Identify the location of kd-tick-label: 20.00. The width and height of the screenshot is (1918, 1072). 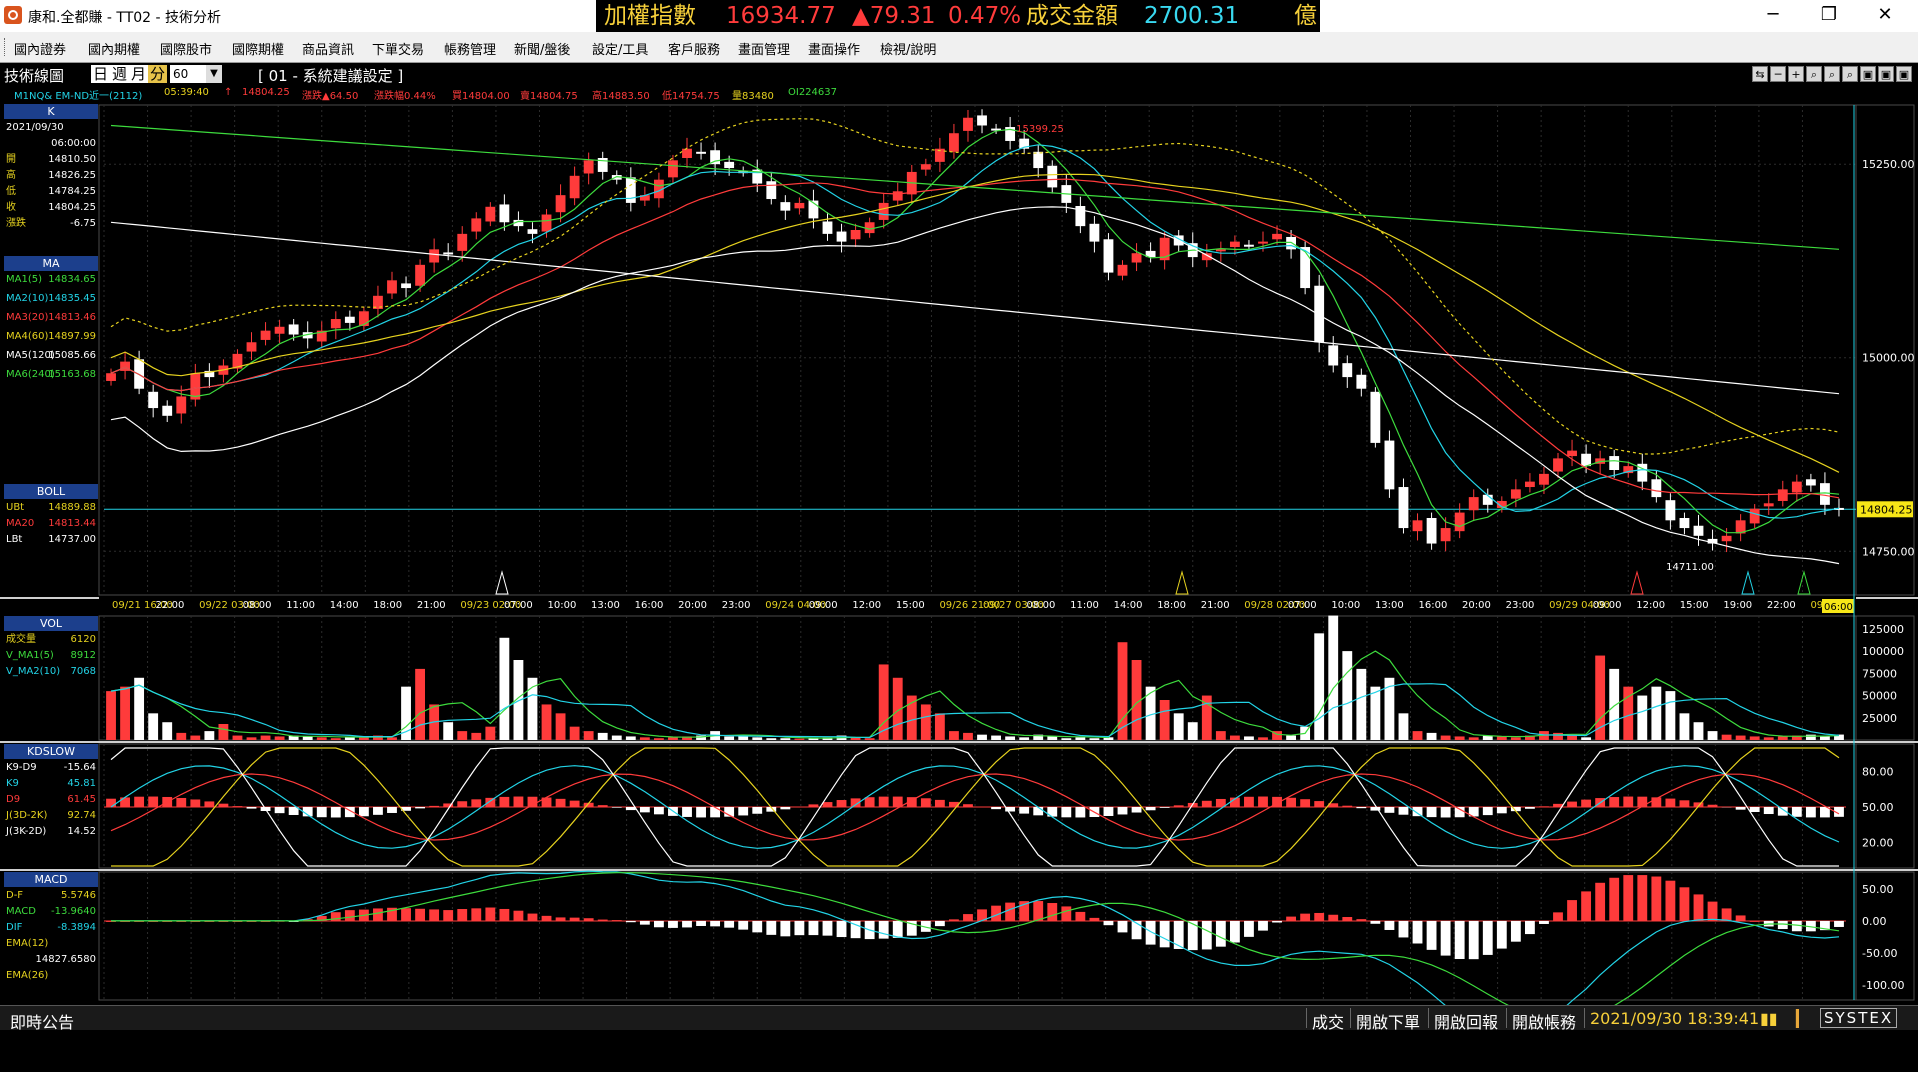
(1878, 842).